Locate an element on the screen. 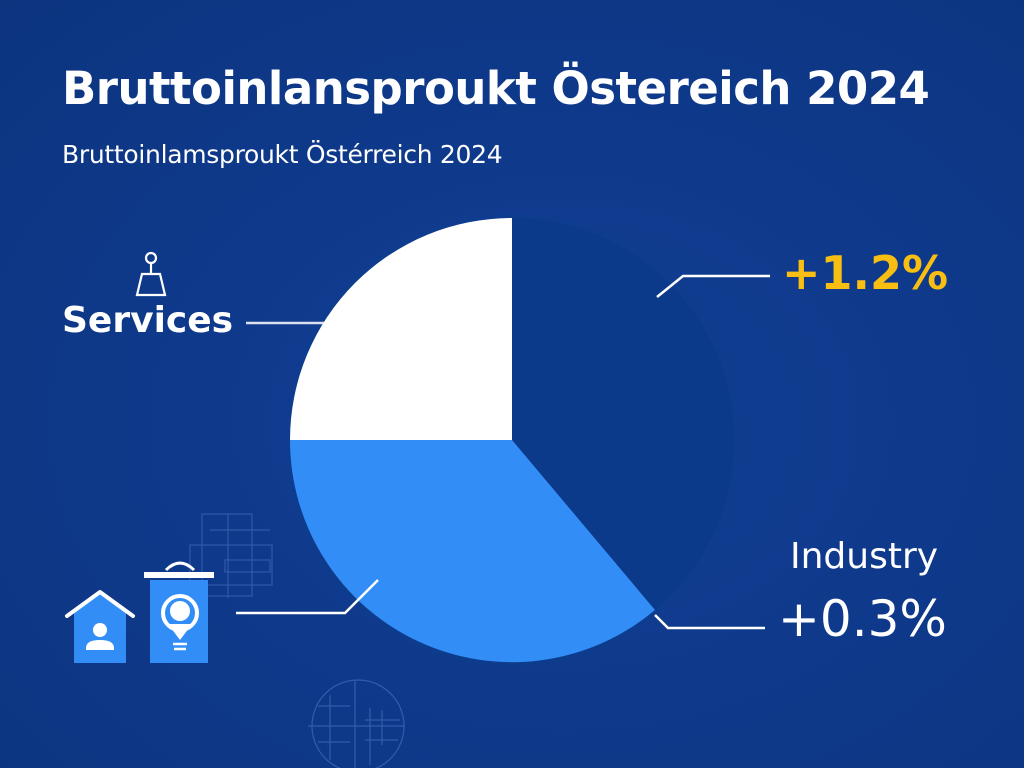 This screenshot has width=1024, height=768. grid-pattern-icon is located at coordinates (231, 555).